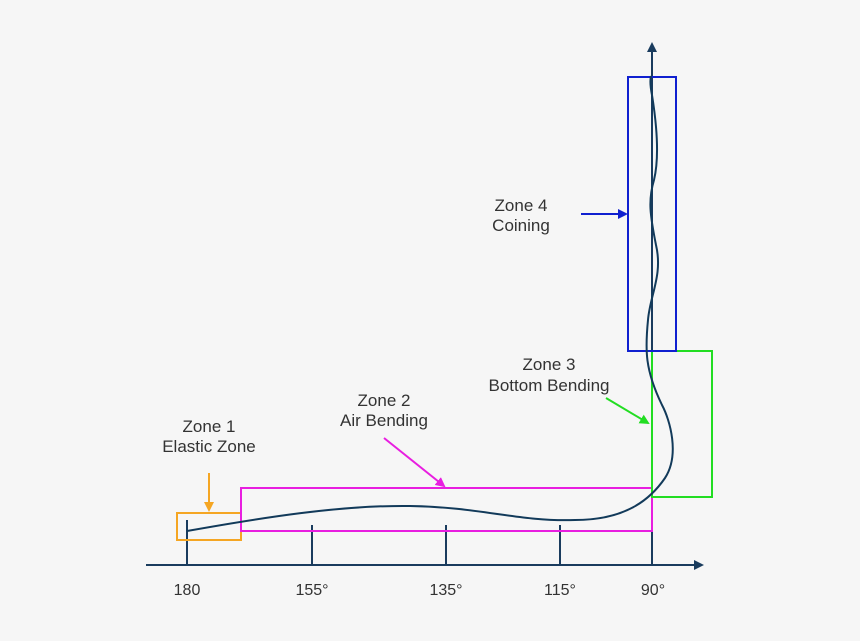  I want to click on zone3-box, so click(682, 424).